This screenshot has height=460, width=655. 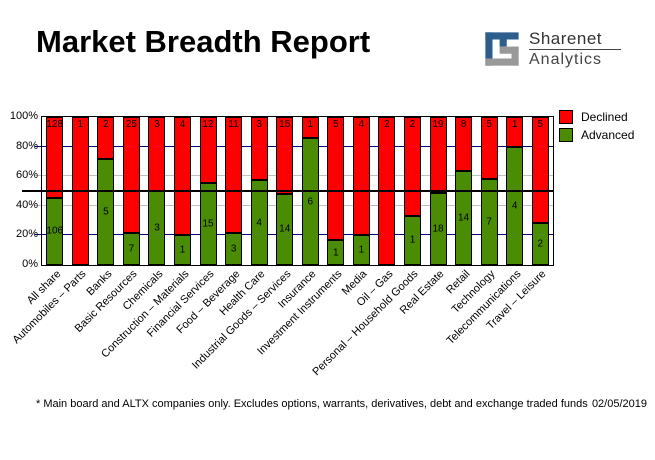 I want to click on bar-7: 11 3, so click(x=234, y=191).